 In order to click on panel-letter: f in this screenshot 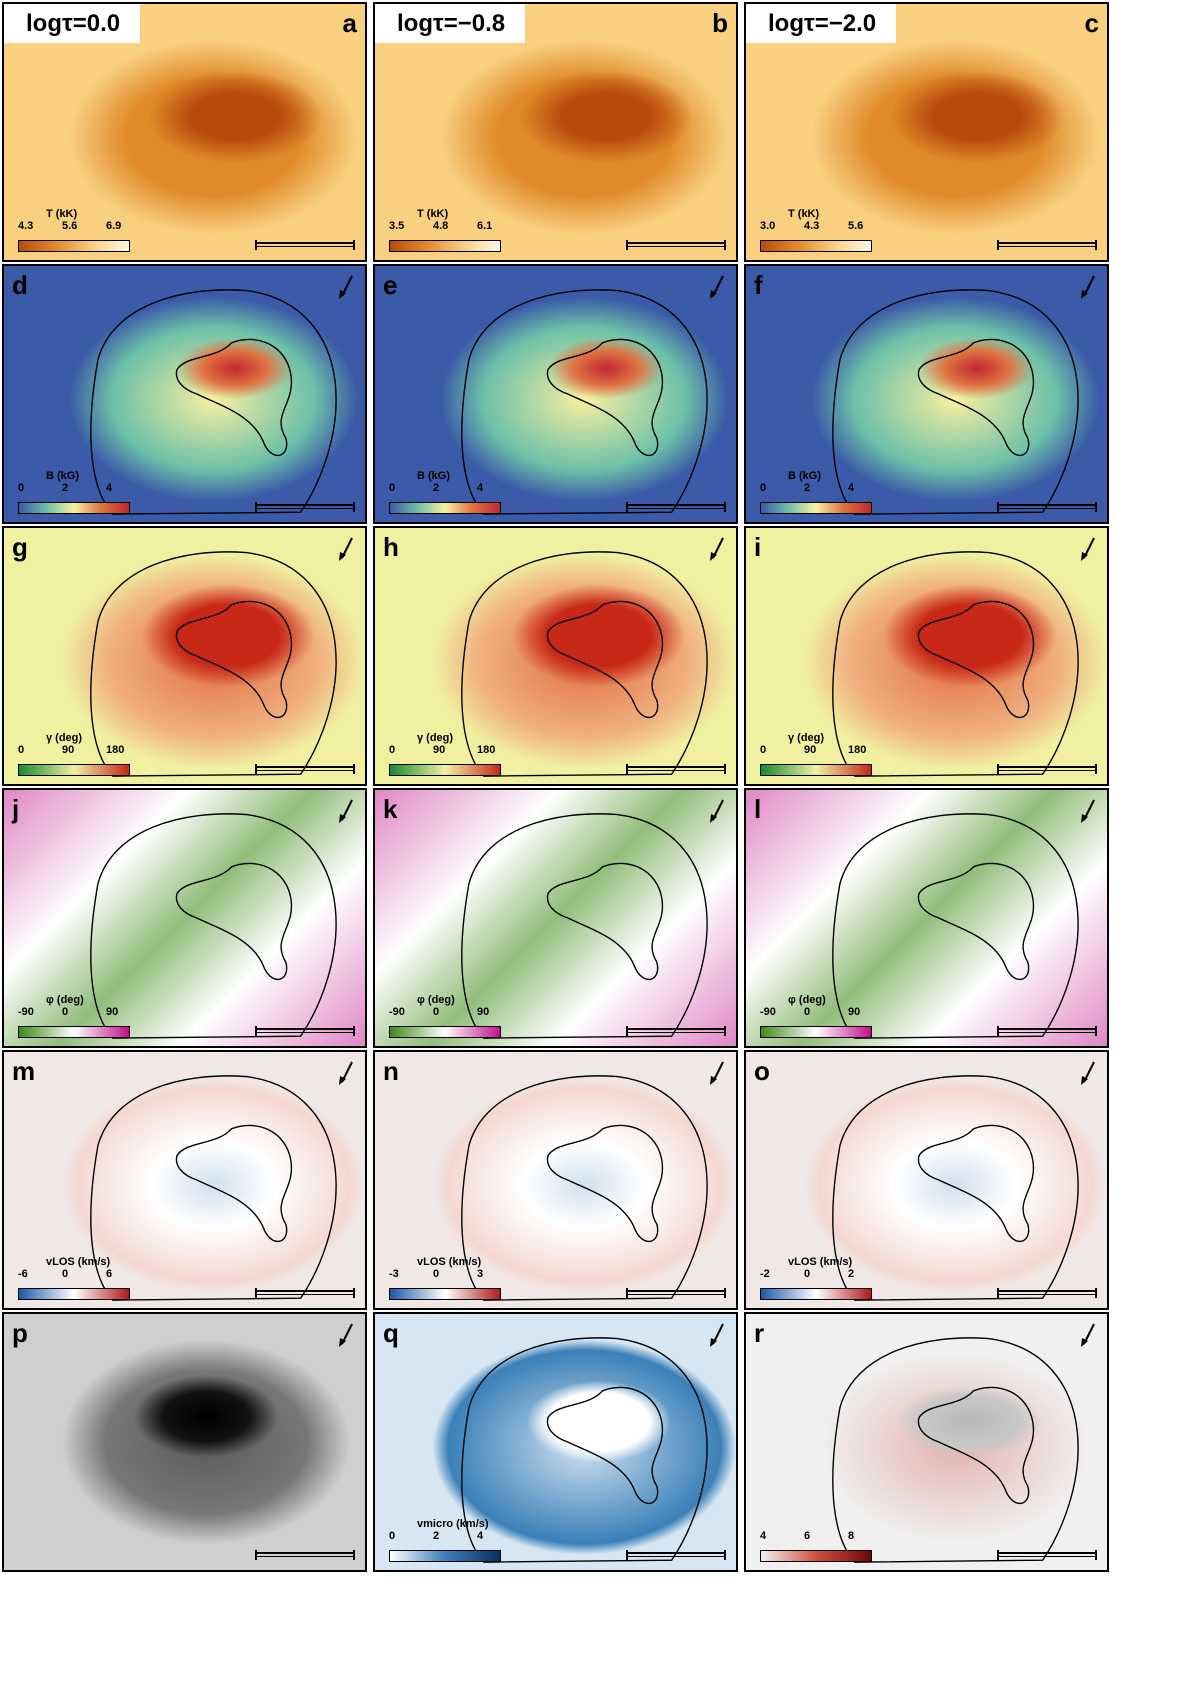, I will do `click(758, 285)`.